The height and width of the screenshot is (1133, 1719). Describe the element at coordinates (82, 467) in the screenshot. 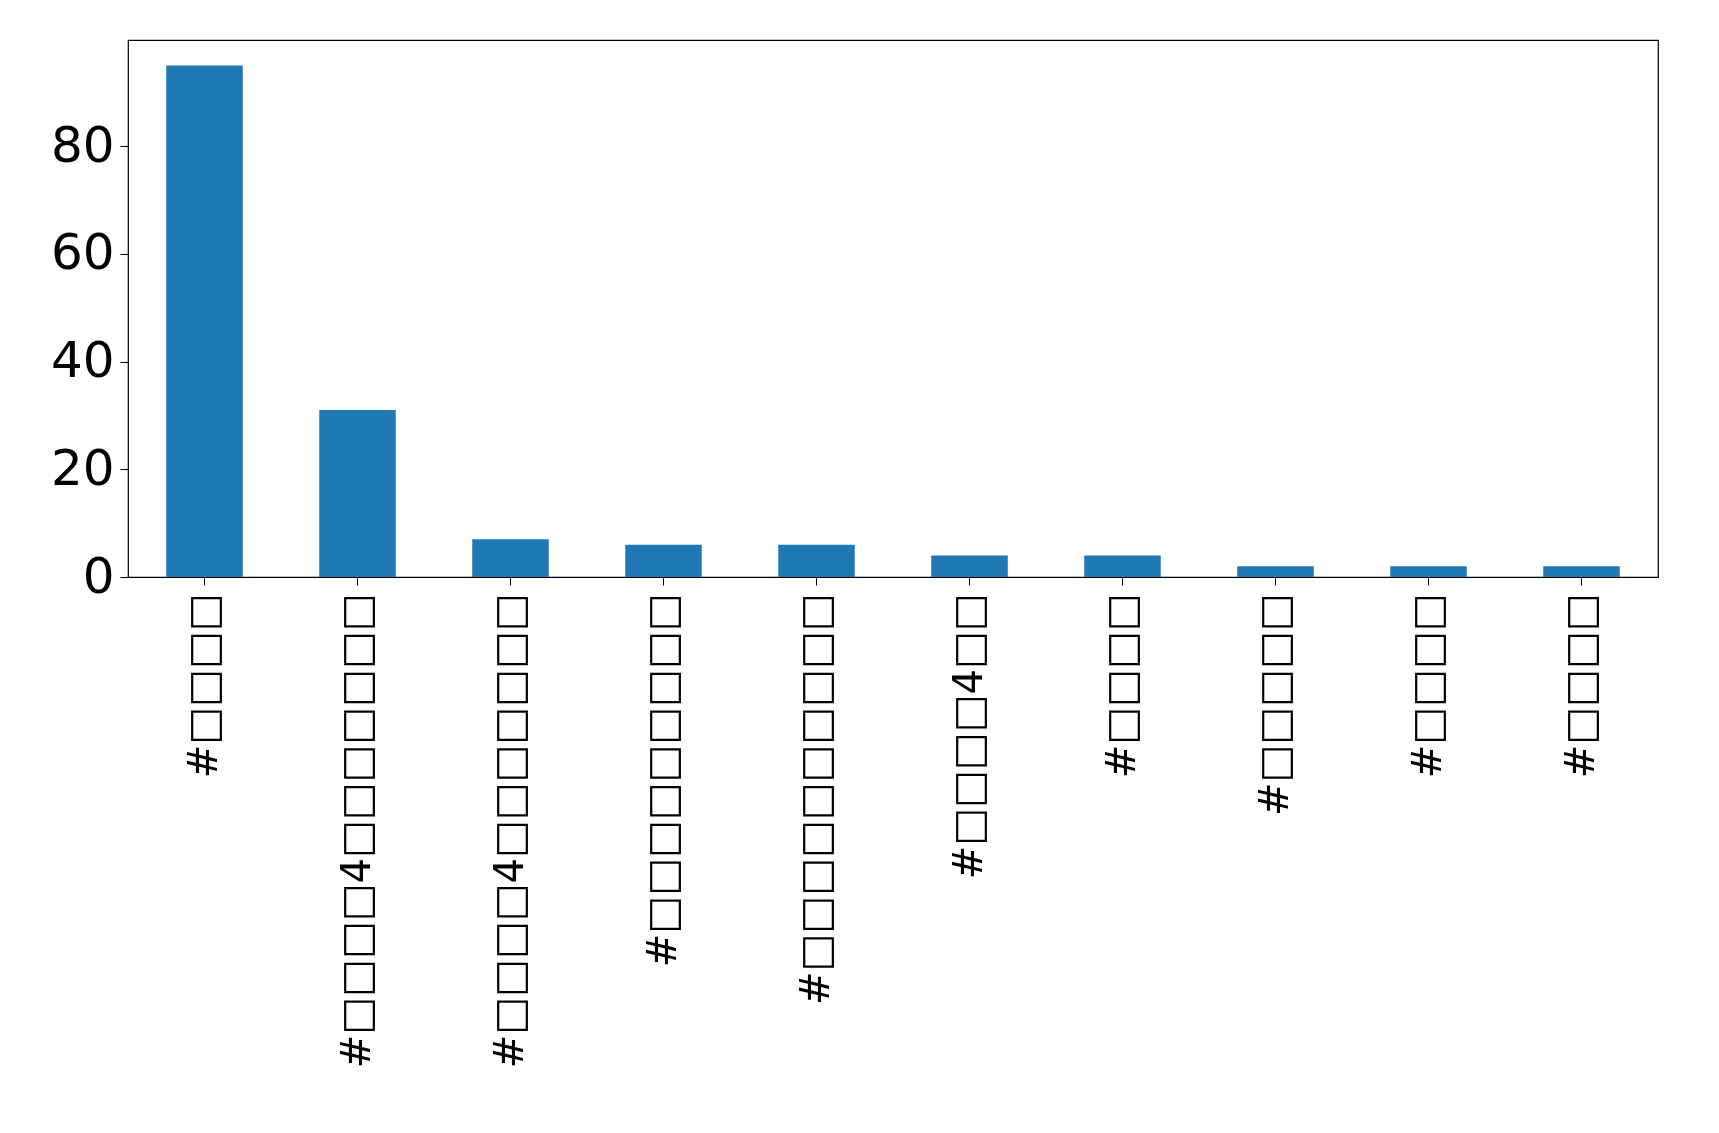

I see `y-tick-label: 20` at that location.